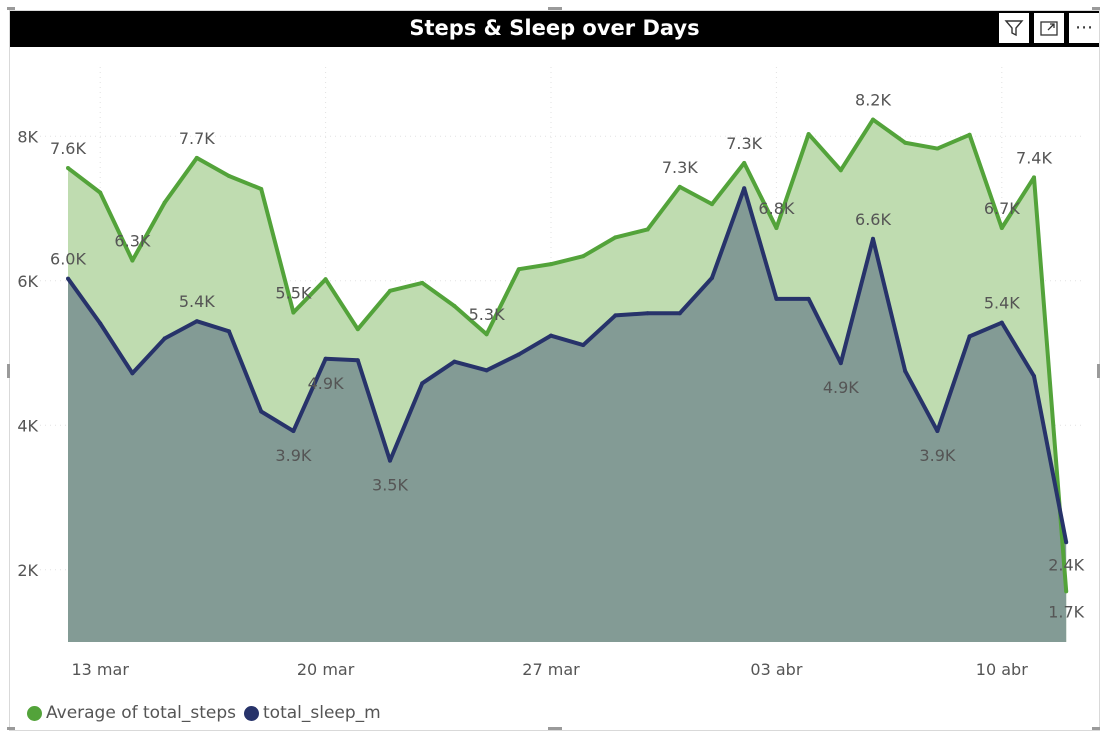 The width and height of the screenshot is (1105, 736). What do you see at coordinates (326, 669) in the screenshot?
I see `x-tick-label: 20 mar` at bounding box center [326, 669].